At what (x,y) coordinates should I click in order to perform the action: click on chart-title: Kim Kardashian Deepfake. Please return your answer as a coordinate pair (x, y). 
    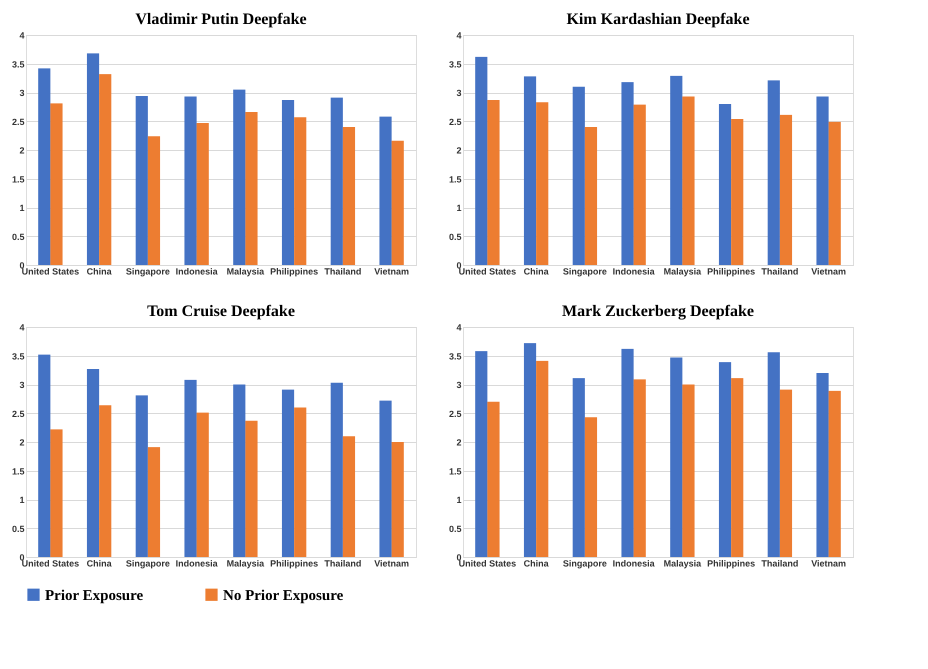
    Looking at the image, I should click on (658, 19).